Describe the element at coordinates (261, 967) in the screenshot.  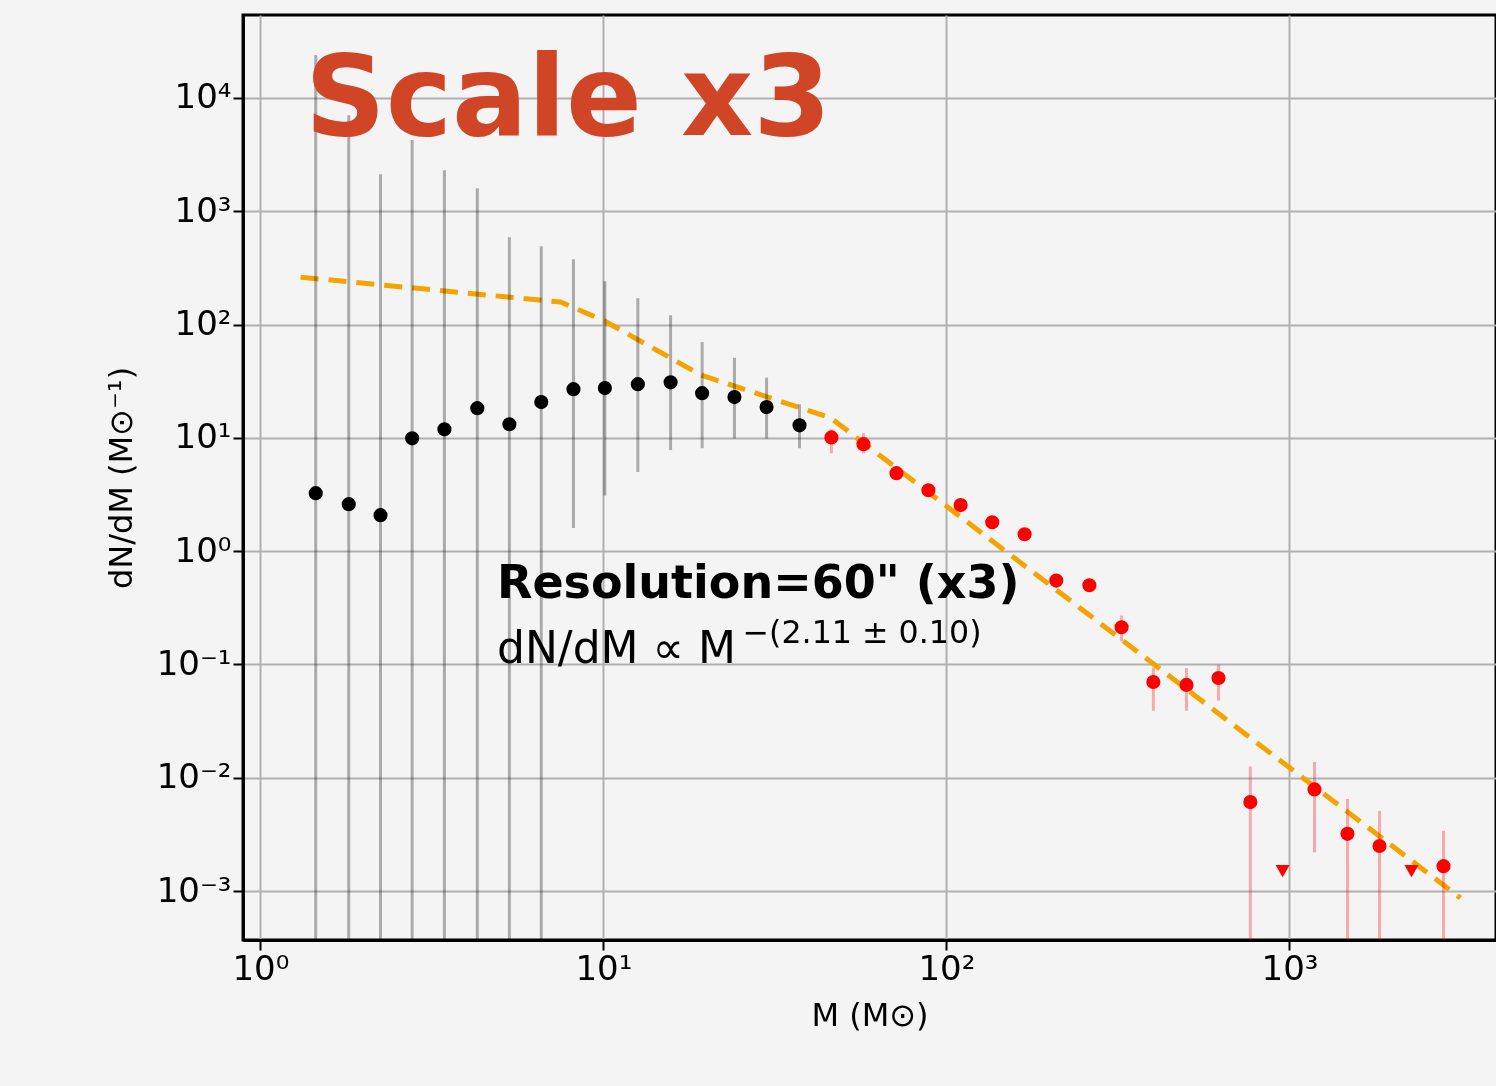
I see `x-tick-label: 10⁰` at that location.